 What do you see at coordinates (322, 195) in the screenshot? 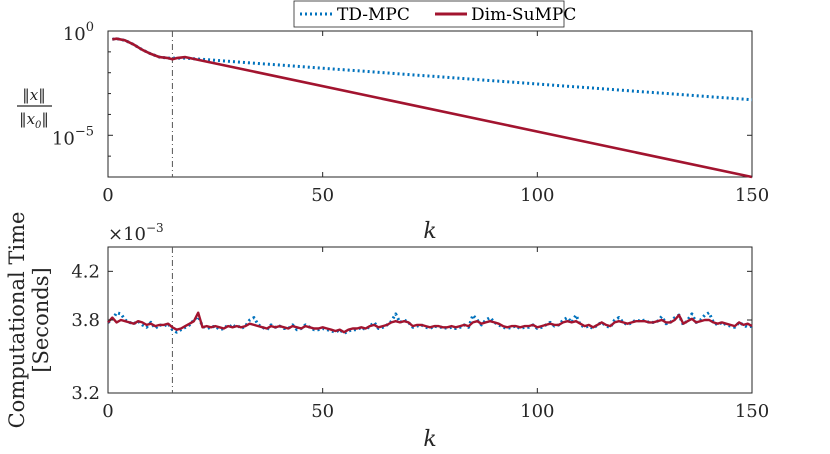
I see `top-xtick-label: 50` at bounding box center [322, 195].